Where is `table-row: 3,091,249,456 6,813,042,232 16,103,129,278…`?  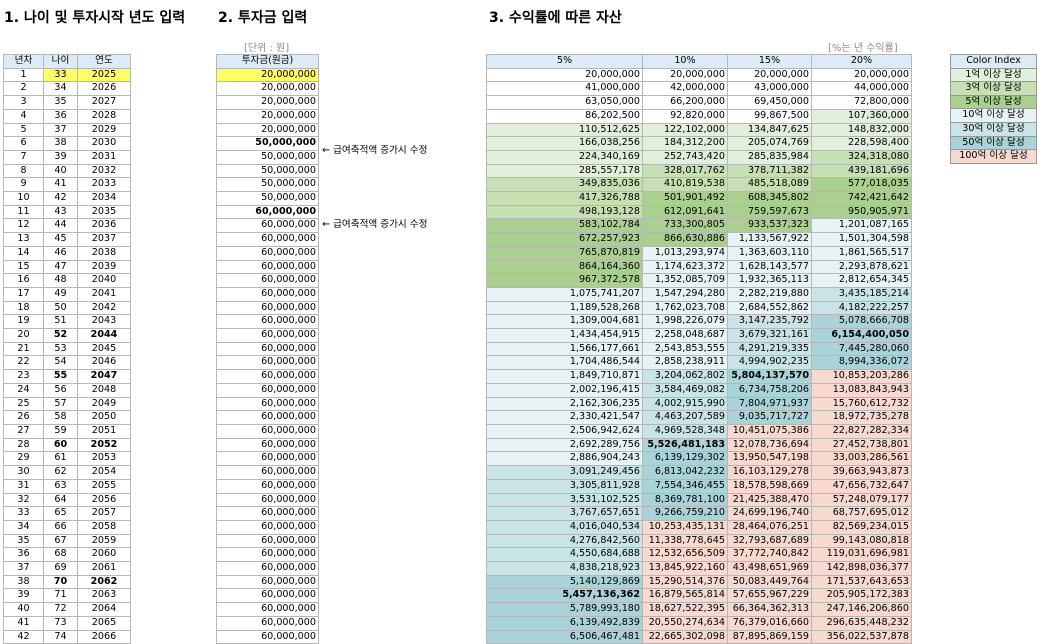 table-row: 3,091,249,456 6,813,042,232 16,103,129,278… is located at coordinates (699, 472).